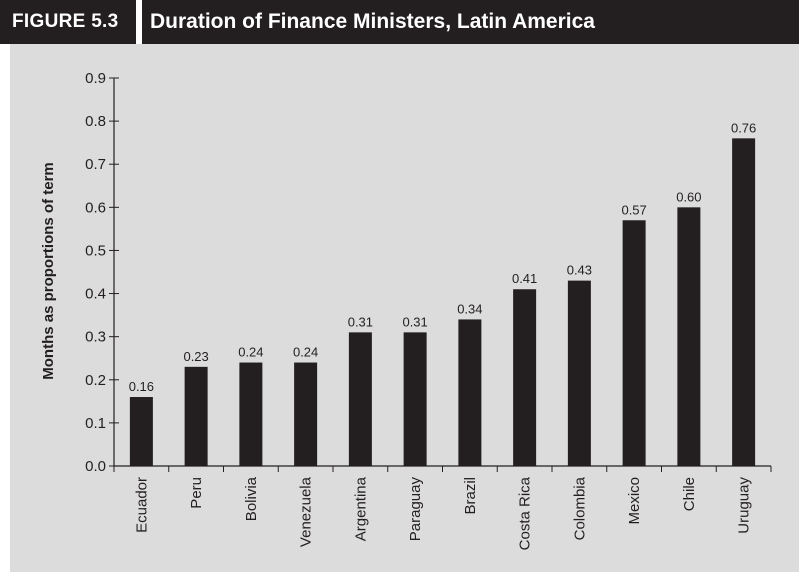  Describe the element at coordinates (195, 356) in the screenshot. I see `data-label: 0.23` at that location.